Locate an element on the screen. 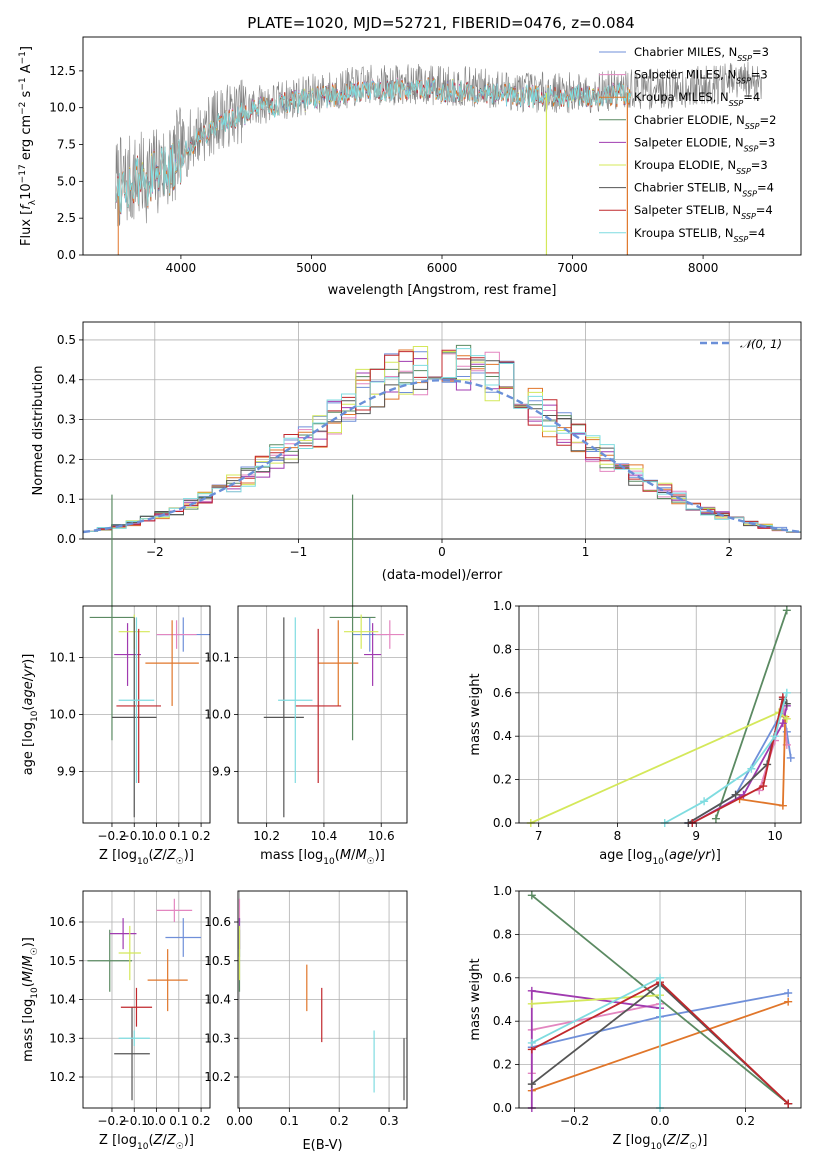  x-tick-label: 4000 is located at coordinates (181, 268).